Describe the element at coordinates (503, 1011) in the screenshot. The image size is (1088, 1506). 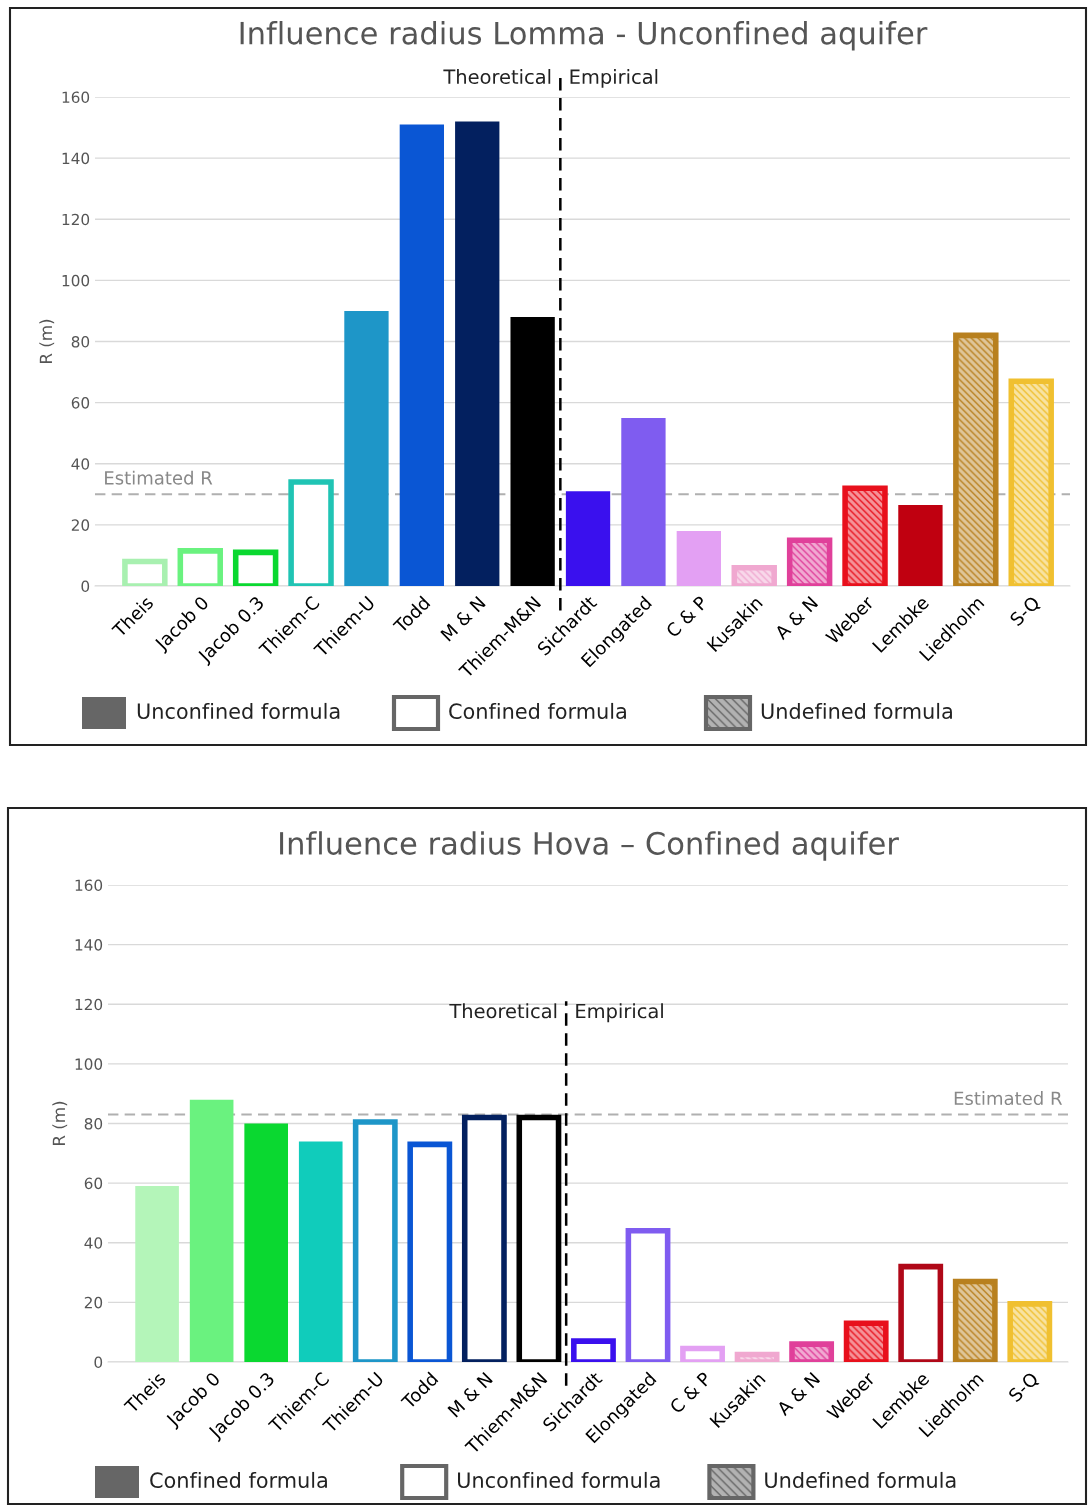
I see `annotation: Theoretical` at that location.